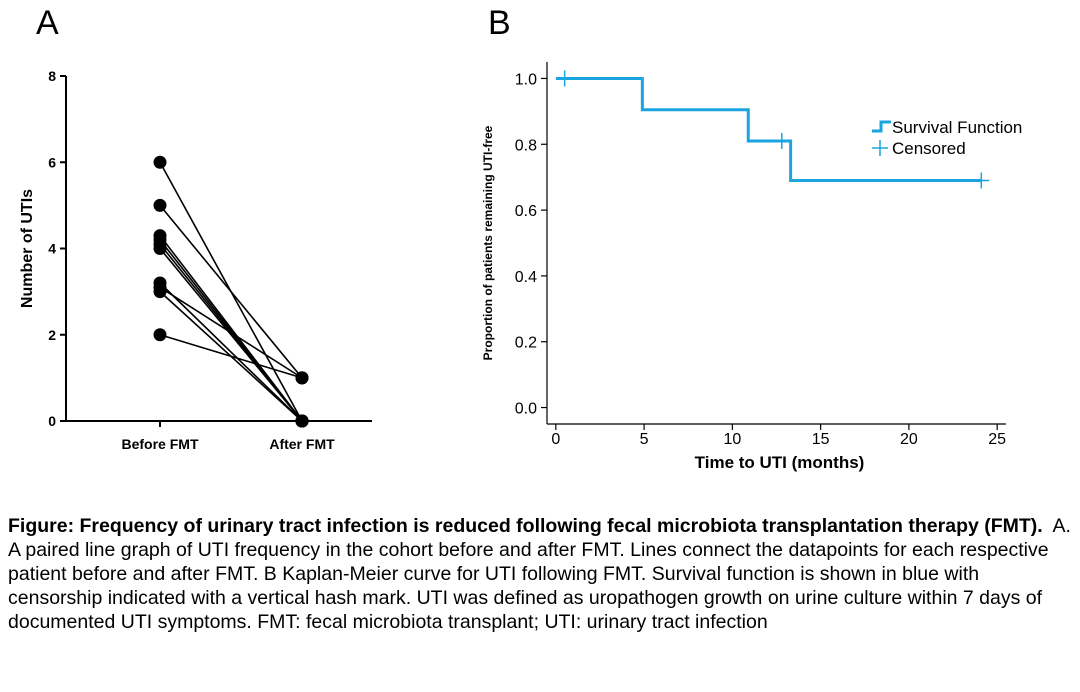 The width and height of the screenshot is (1080, 692). What do you see at coordinates (52, 162) in the screenshot?
I see `y-tick-label: 6` at bounding box center [52, 162].